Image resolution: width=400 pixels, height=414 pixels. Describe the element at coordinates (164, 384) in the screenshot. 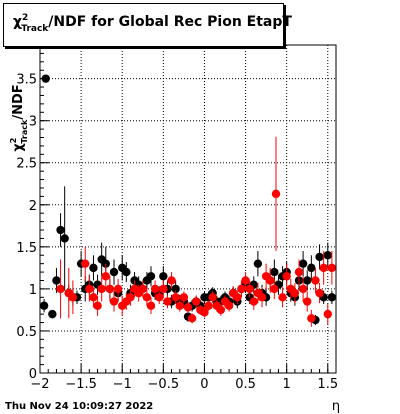

I see `x-tick-label: −0.5` at that location.